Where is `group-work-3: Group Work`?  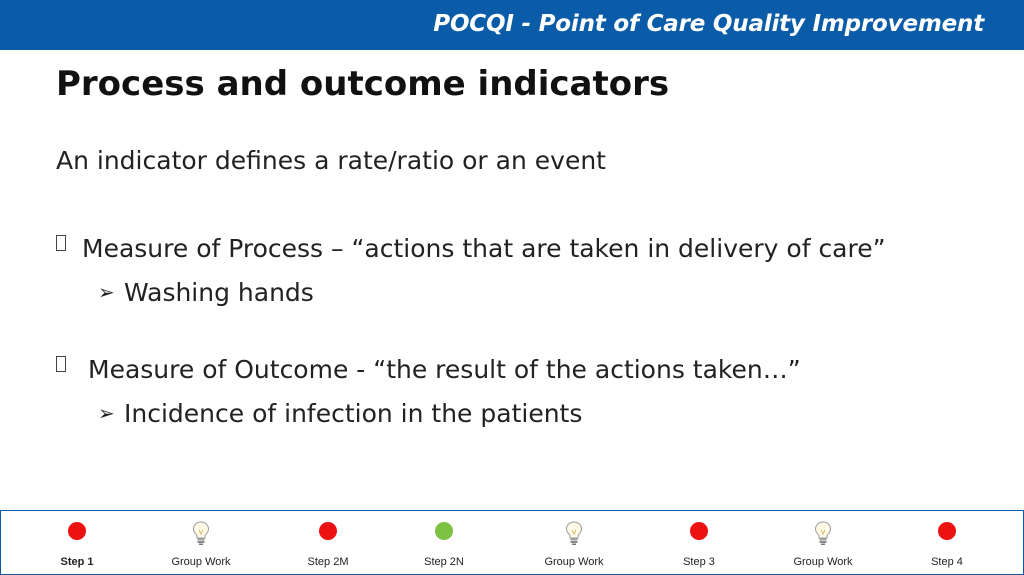 group-work-3: Group Work is located at coordinates (823, 542).